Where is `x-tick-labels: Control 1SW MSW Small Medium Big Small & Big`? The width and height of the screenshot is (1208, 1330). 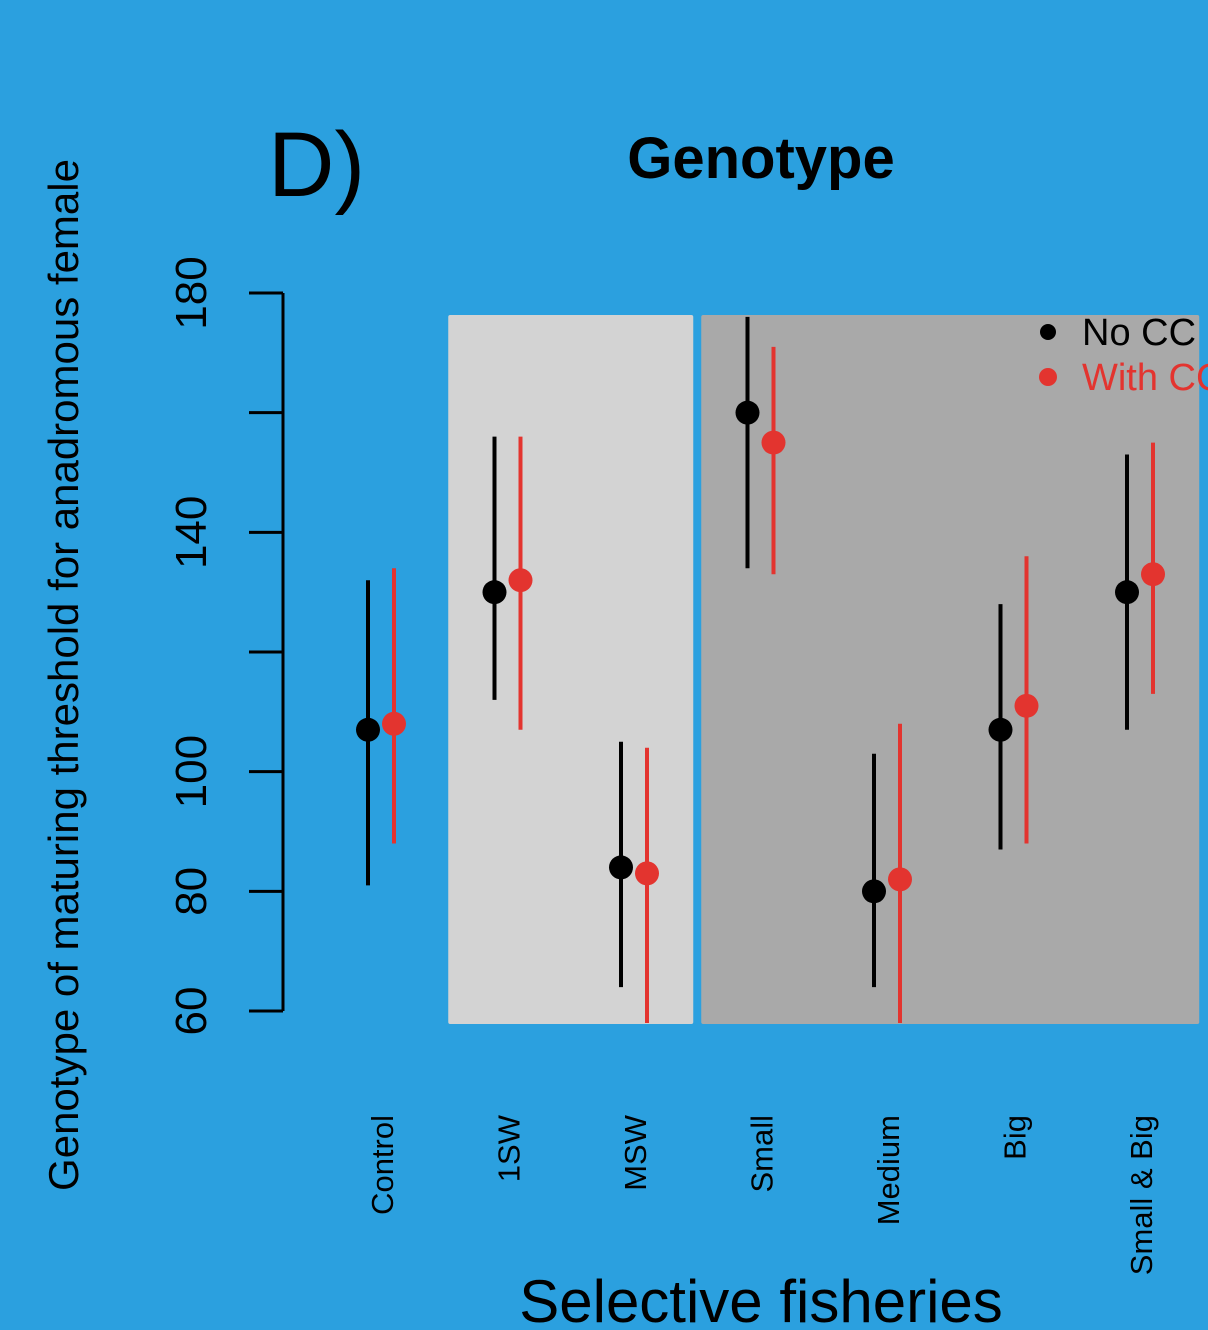 x-tick-labels: Control 1SW MSW Small Medium Big Small & Big is located at coordinates (762, 1194).